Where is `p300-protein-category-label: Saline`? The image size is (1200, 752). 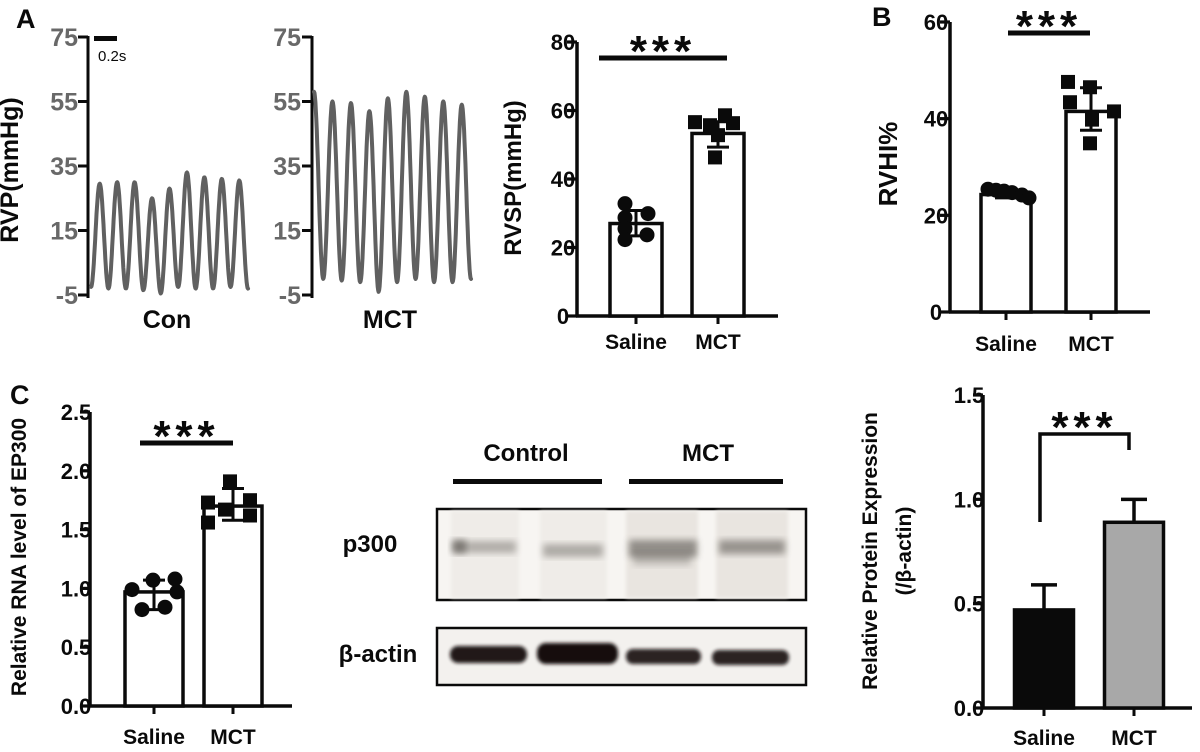 p300-protein-category-label: Saline is located at coordinates (1044, 738).